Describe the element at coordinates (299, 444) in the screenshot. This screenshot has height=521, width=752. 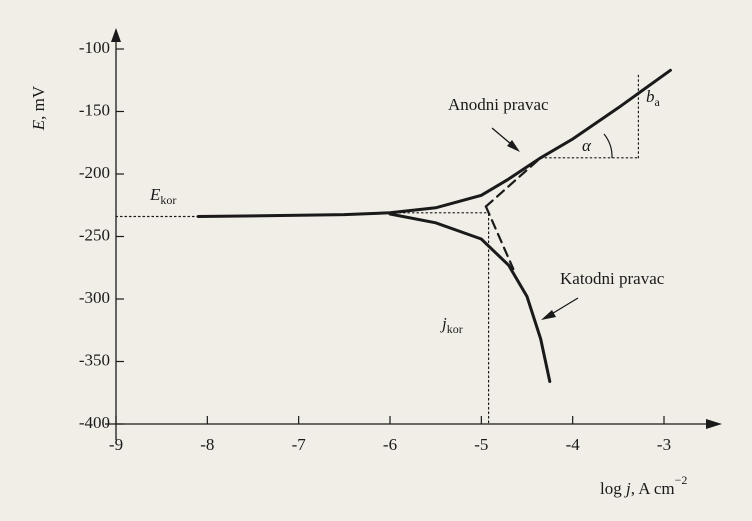
I see `x-tick-label: -7` at that location.